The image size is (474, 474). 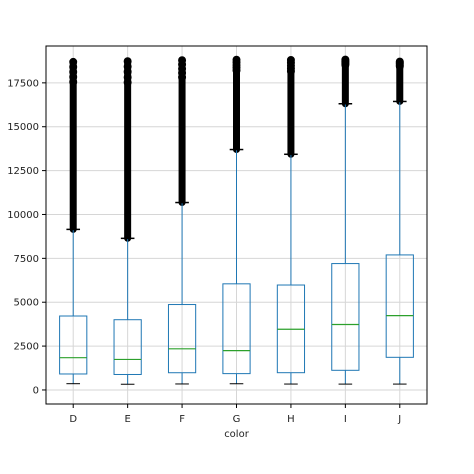 What do you see at coordinates (73, 221) in the screenshot?
I see `box-d` at bounding box center [73, 221].